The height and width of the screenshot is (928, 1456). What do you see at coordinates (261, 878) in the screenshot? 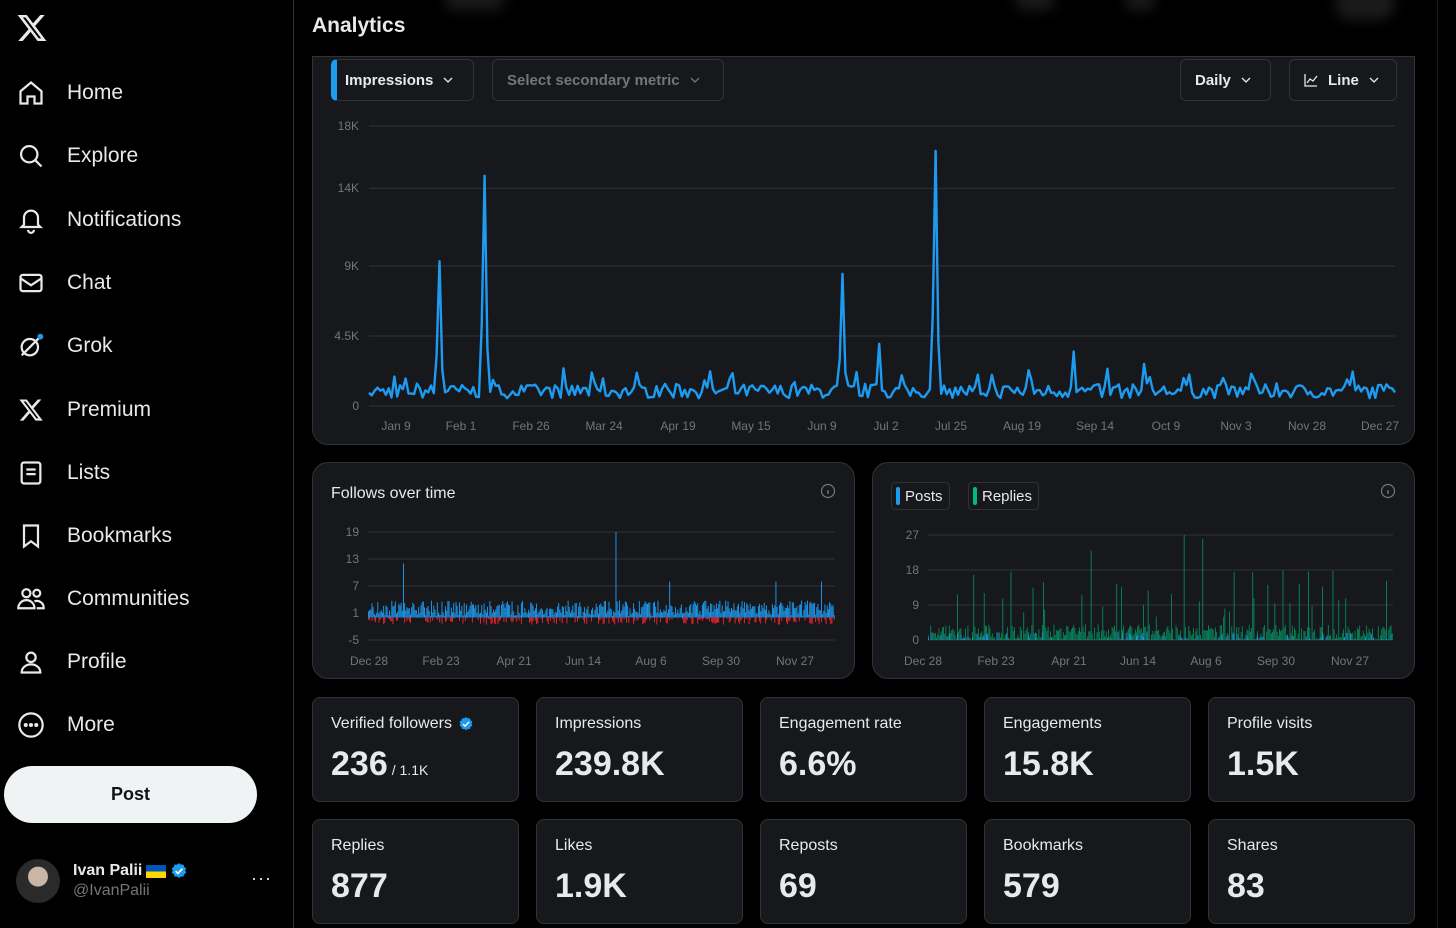
I see `account-more-icon: ···` at bounding box center [261, 878].